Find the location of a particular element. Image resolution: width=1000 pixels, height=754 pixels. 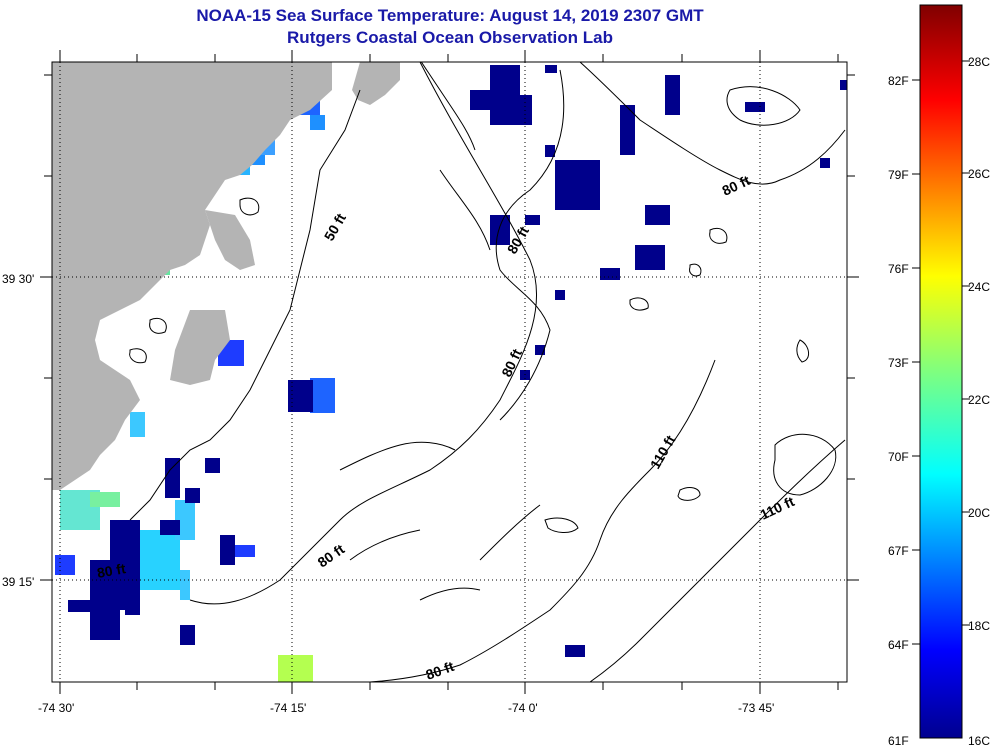

lat-label-39-15: 39 15' is located at coordinates (18, 582).